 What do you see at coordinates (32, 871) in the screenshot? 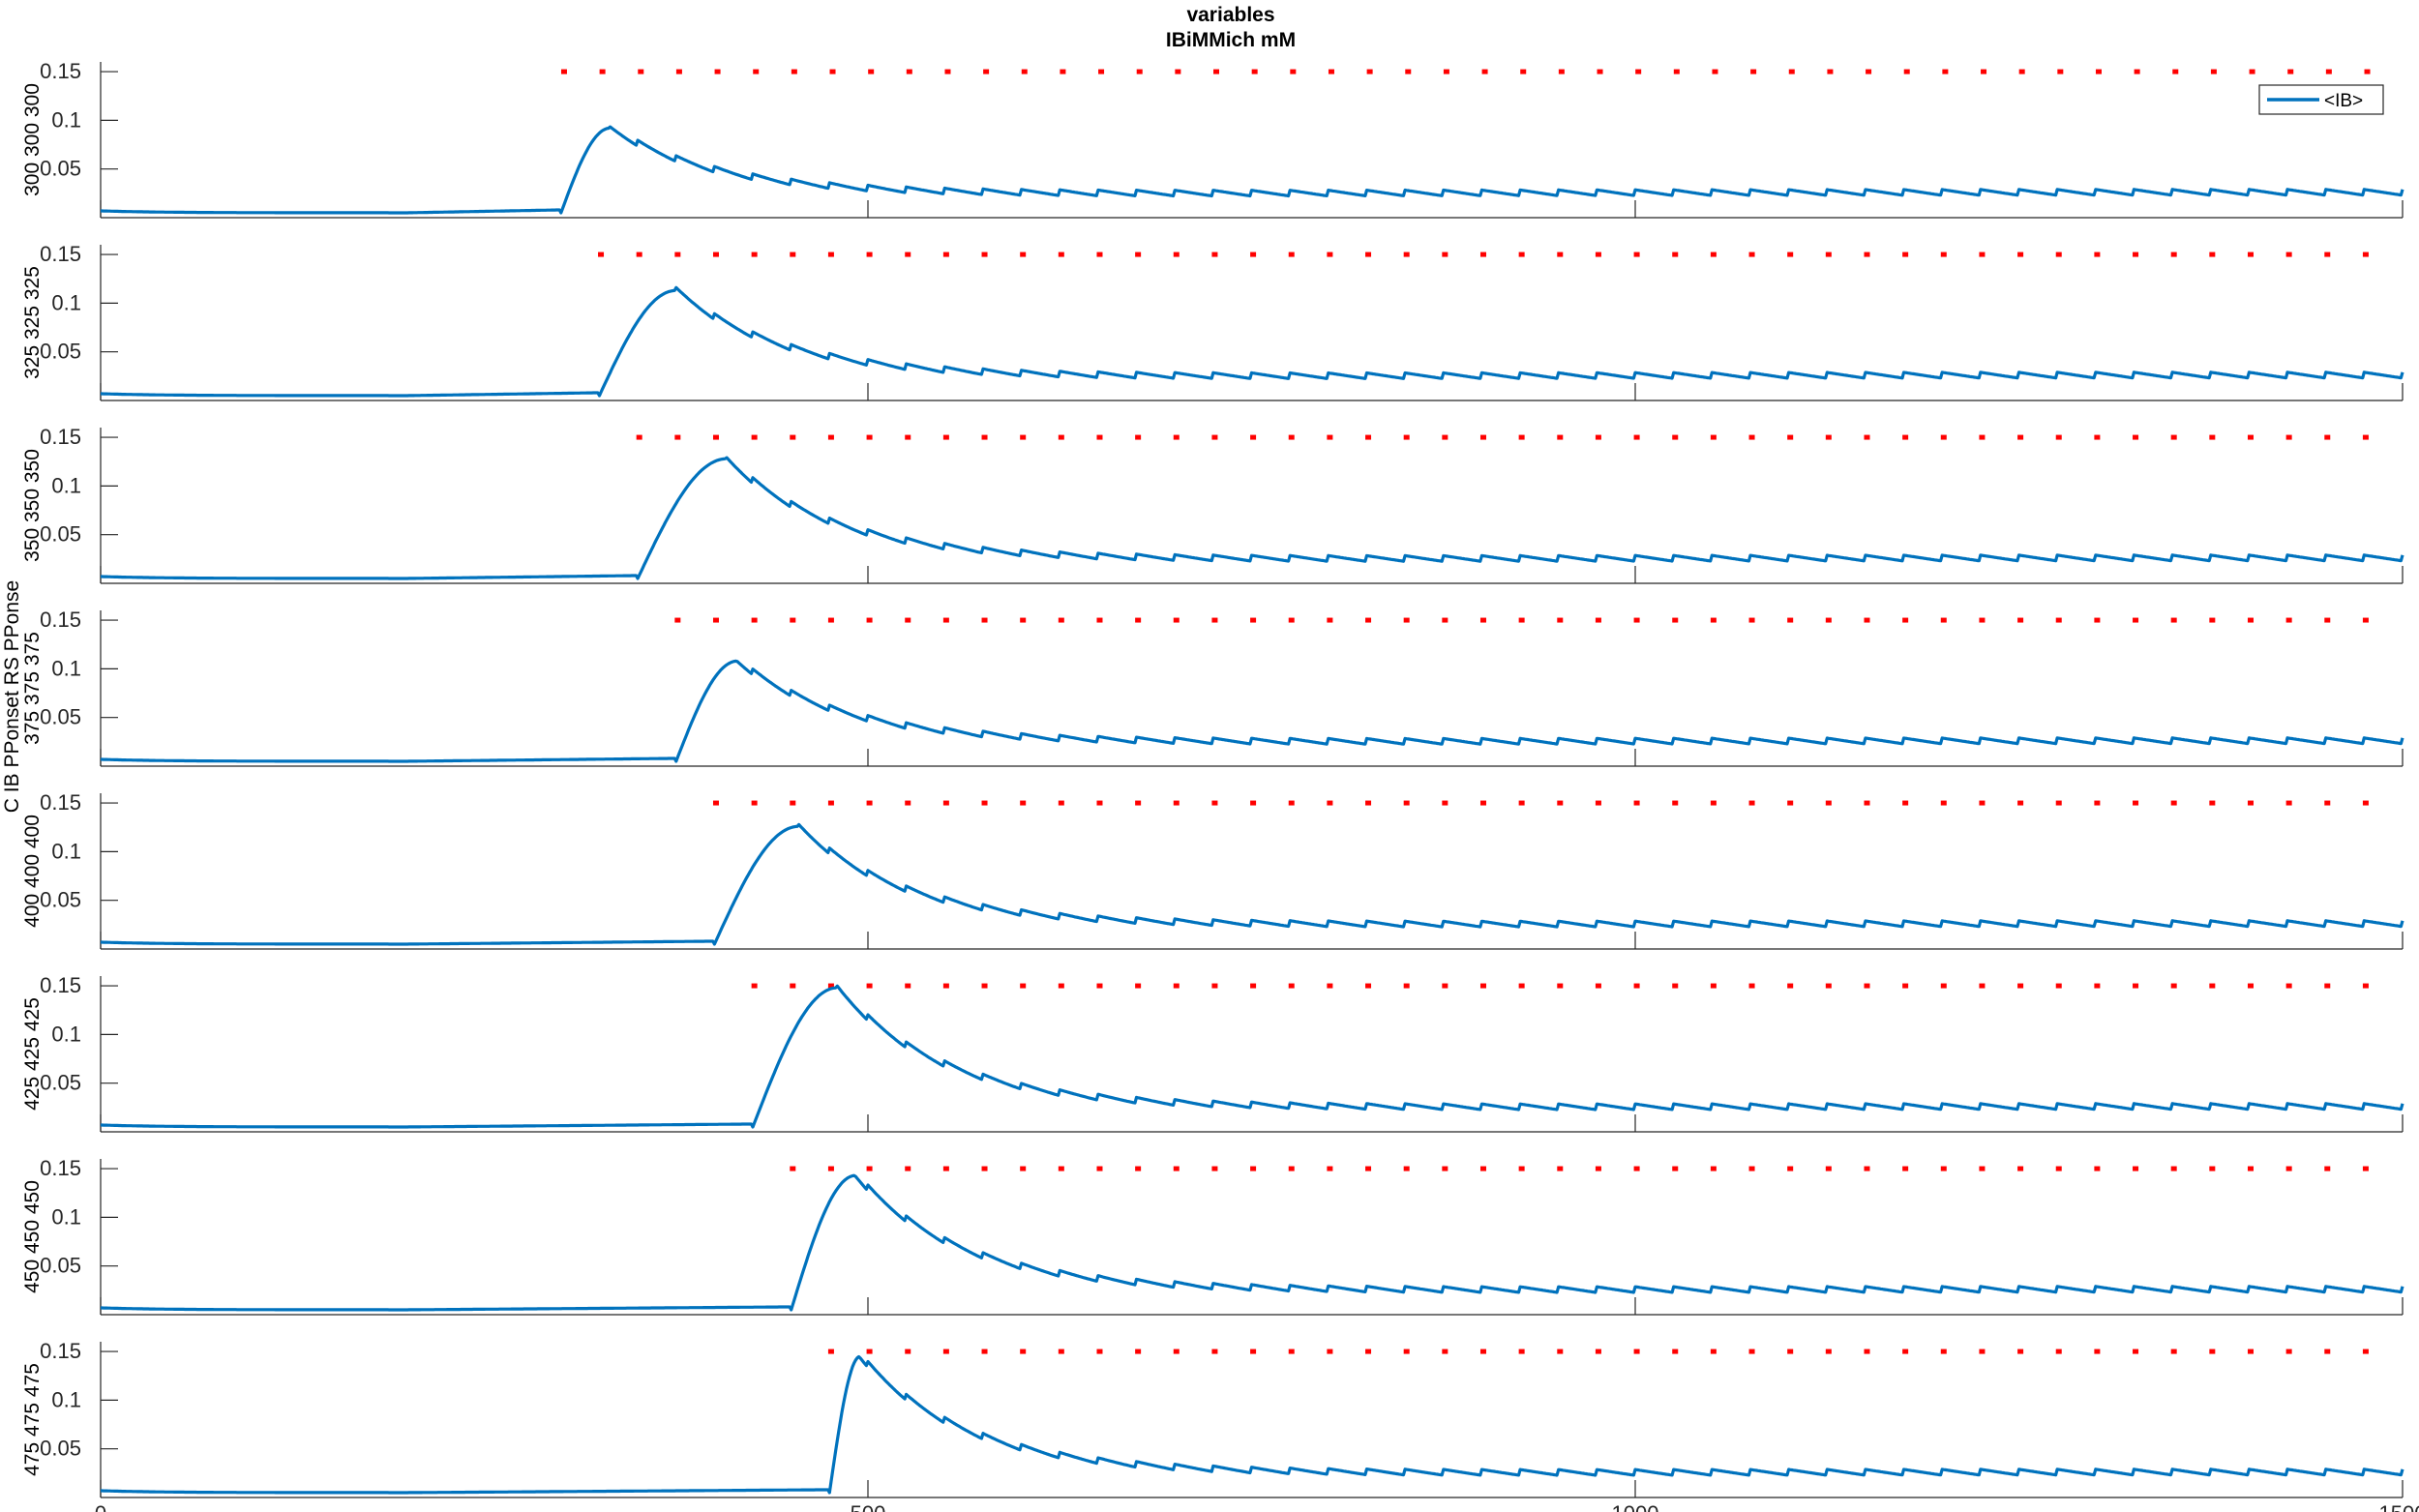
I see `panel-y-label: 400 400 400` at bounding box center [32, 871].